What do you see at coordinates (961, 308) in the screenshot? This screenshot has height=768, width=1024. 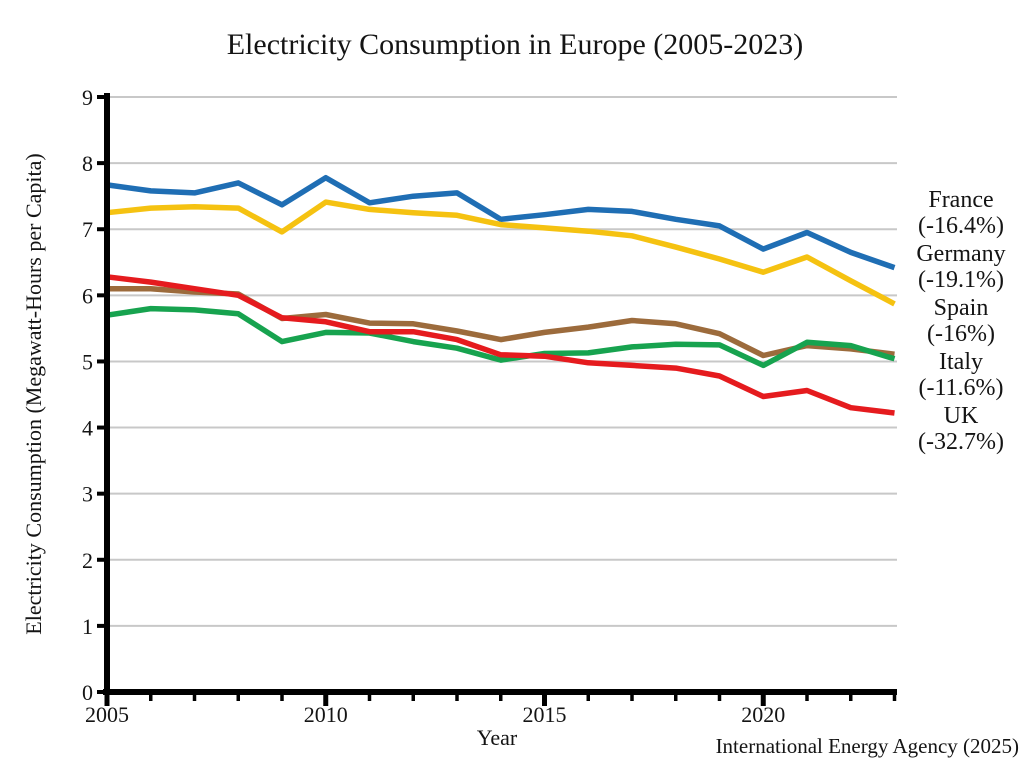 I see `legend-spain-name: Spain` at bounding box center [961, 308].